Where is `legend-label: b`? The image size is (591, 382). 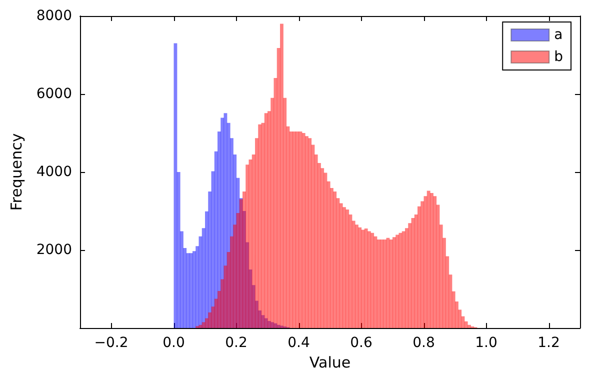
legend-label: b is located at coordinates (559, 57).